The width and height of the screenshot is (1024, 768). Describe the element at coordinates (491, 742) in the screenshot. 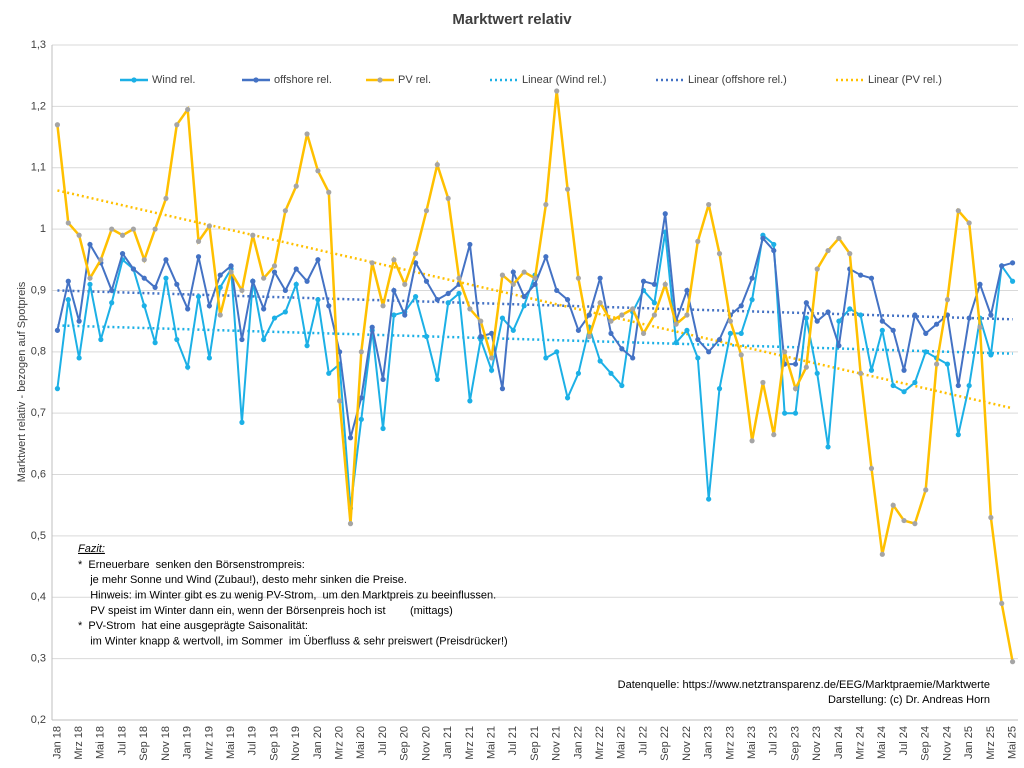

I see `x-tick-label: Mai 21` at that location.